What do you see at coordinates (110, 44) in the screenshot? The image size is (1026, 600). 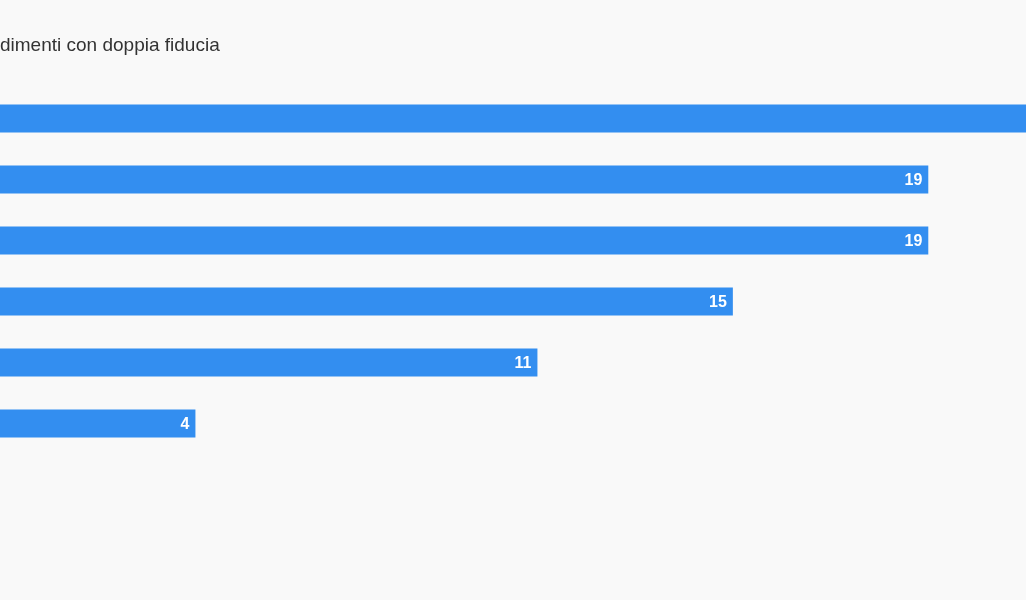 I see `chart-title: dimenti con doppia fiducia` at bounding box center [110, 44].